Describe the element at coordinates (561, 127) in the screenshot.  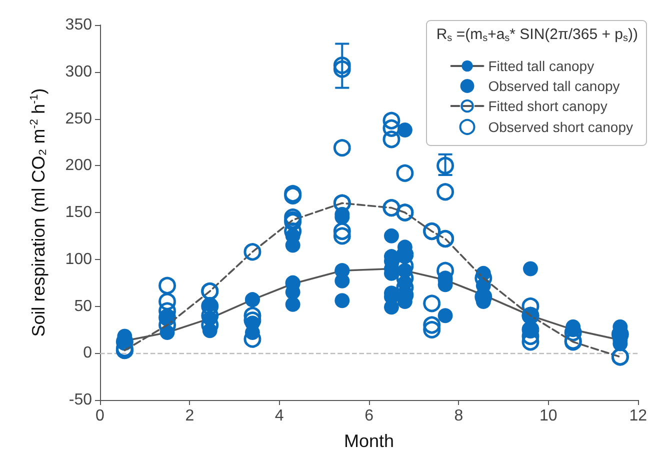
I see `legend-label: Observed short canopy` at that location.